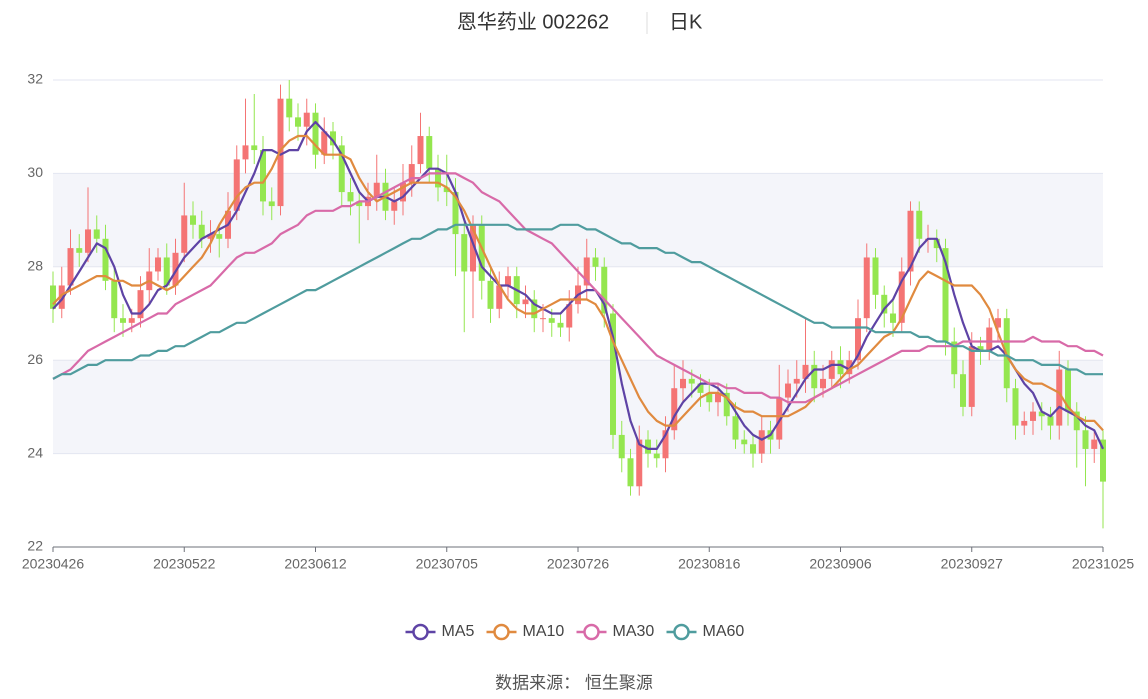 The height and width of the screenshot is (699, 1148). I want to click on y-tick-label: 22, so click(35, 546).